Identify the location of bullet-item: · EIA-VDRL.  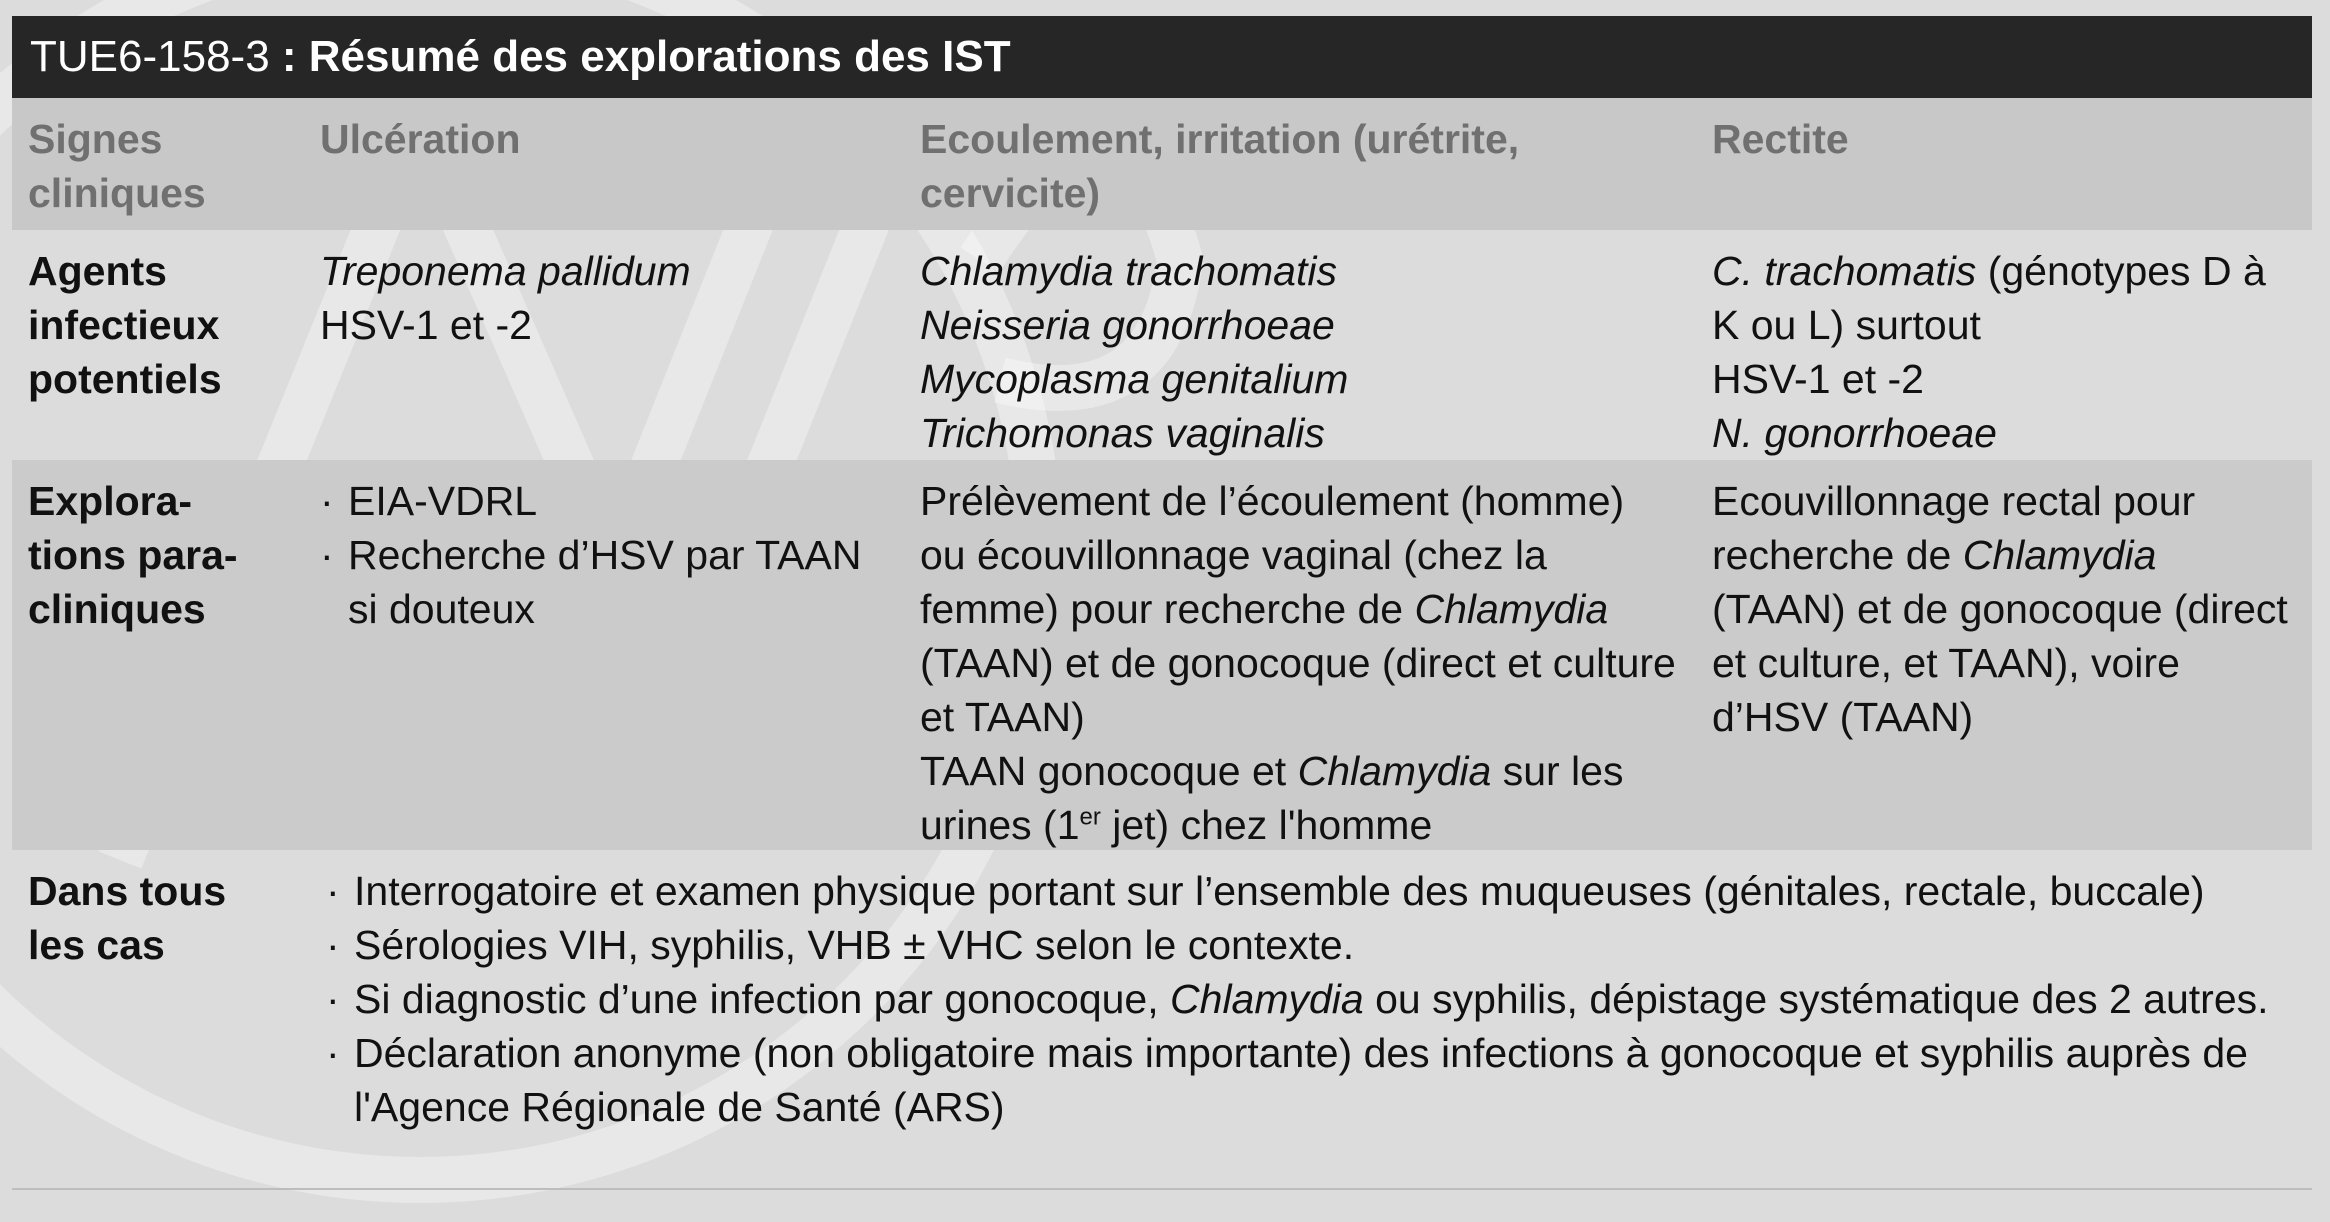
(604, 501).